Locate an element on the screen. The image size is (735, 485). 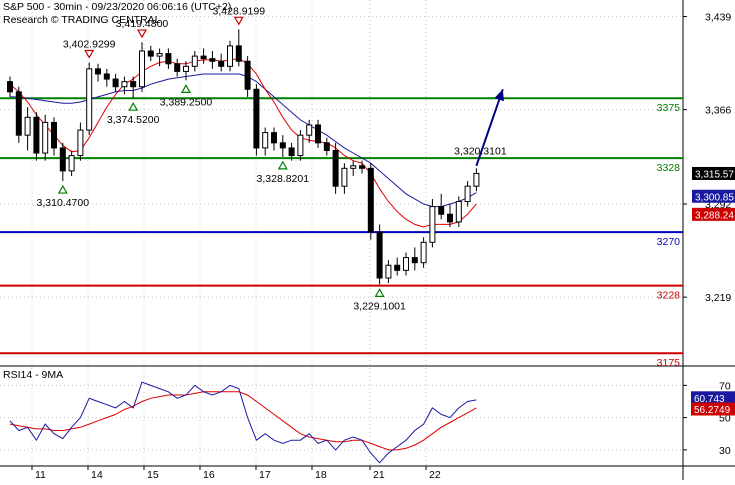
y-tick-label: 3,439 is located at coordinates (718, 18).